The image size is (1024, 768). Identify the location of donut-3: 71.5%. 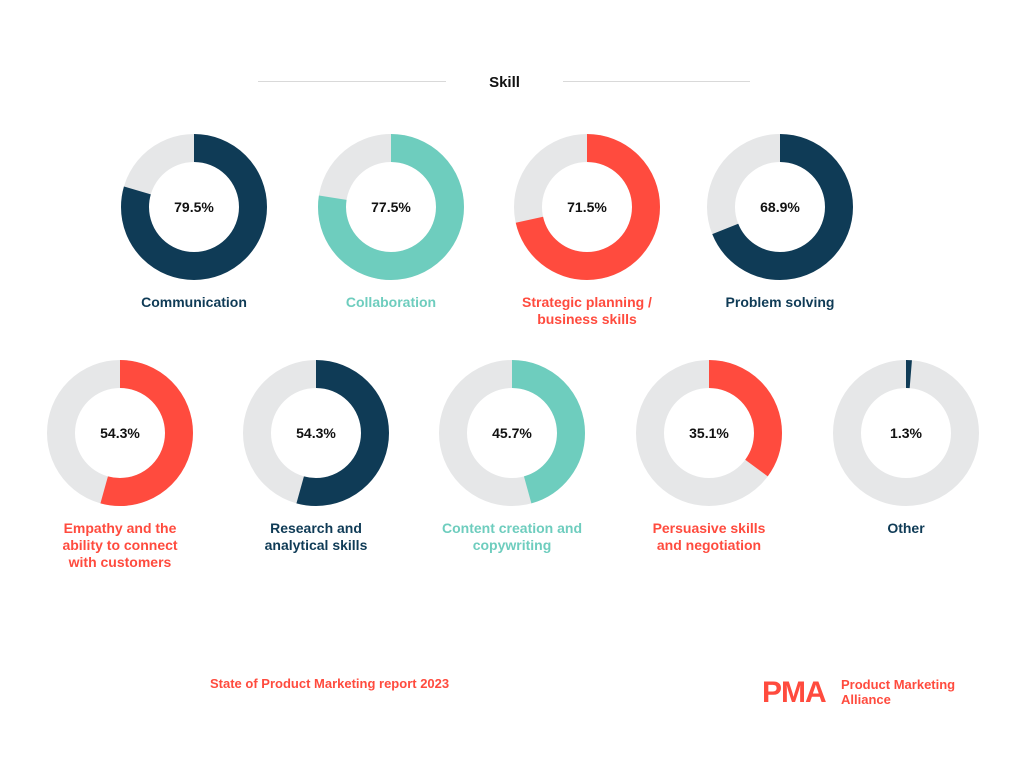
(587, 207).